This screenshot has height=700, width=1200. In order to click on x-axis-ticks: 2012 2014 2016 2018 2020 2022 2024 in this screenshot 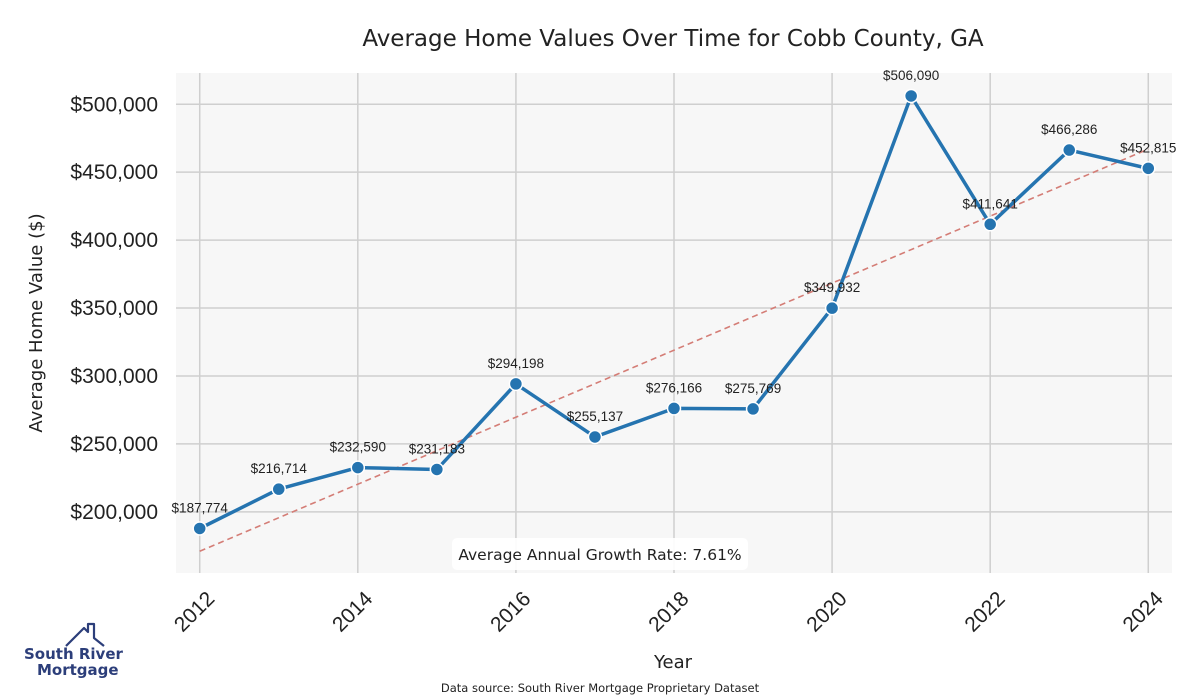, I will do `click(669, 612)`.